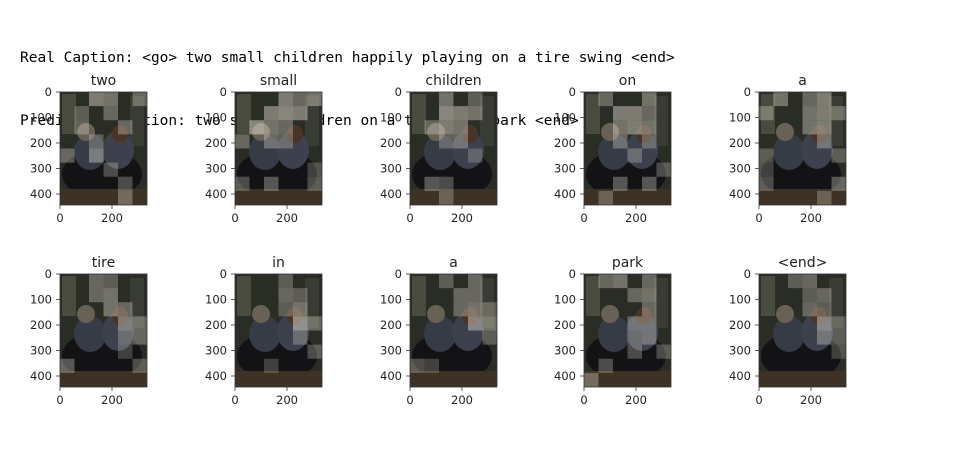 This screenshot has height=452, width=967. I want to click on attention-panel: small 0 100 200 300 400 0 200, so click(264, 149).